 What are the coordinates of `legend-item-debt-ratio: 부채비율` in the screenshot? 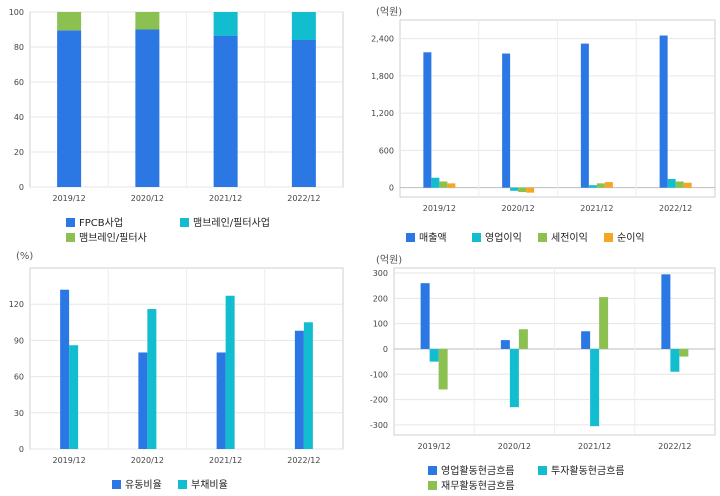 It's located at (203, 483).